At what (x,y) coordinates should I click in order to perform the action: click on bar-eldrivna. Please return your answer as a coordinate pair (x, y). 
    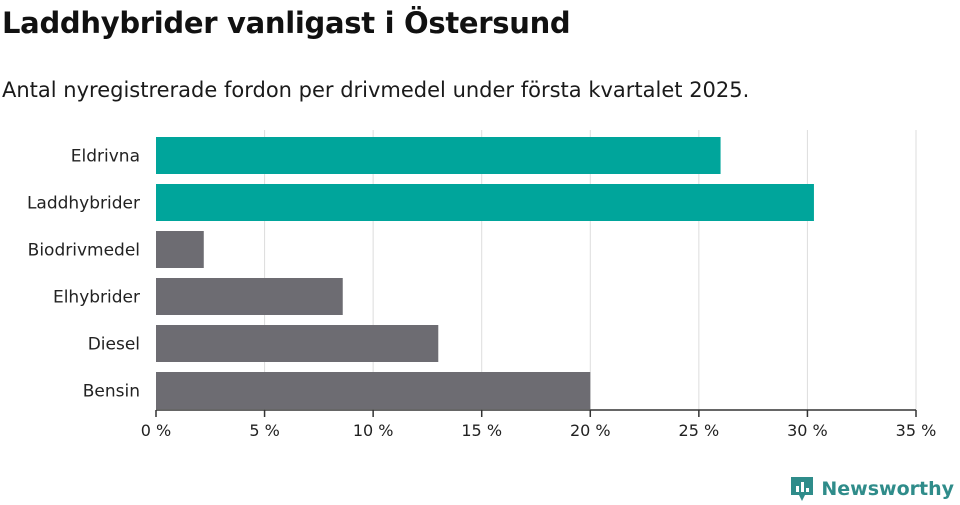
    Looking at the image, I should click on (438, 155).